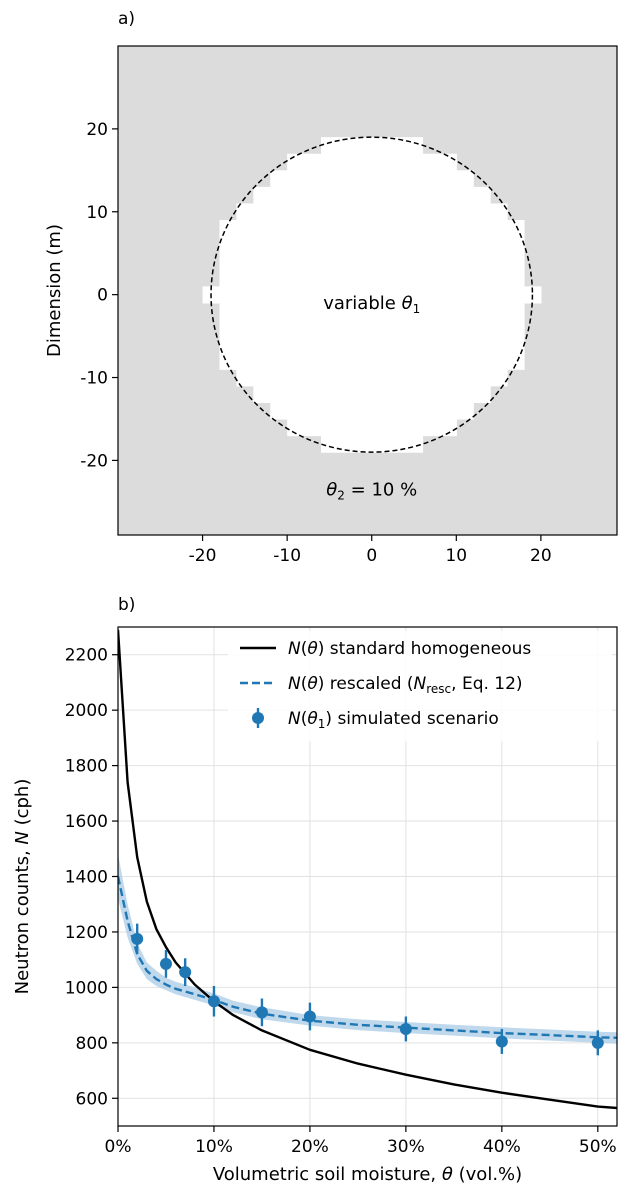 This screenshot has width=624, height=1196. Describe the element at coordinates (447, 1174) in the screenshot. I see `xlabel-symbol: θ` at that location.